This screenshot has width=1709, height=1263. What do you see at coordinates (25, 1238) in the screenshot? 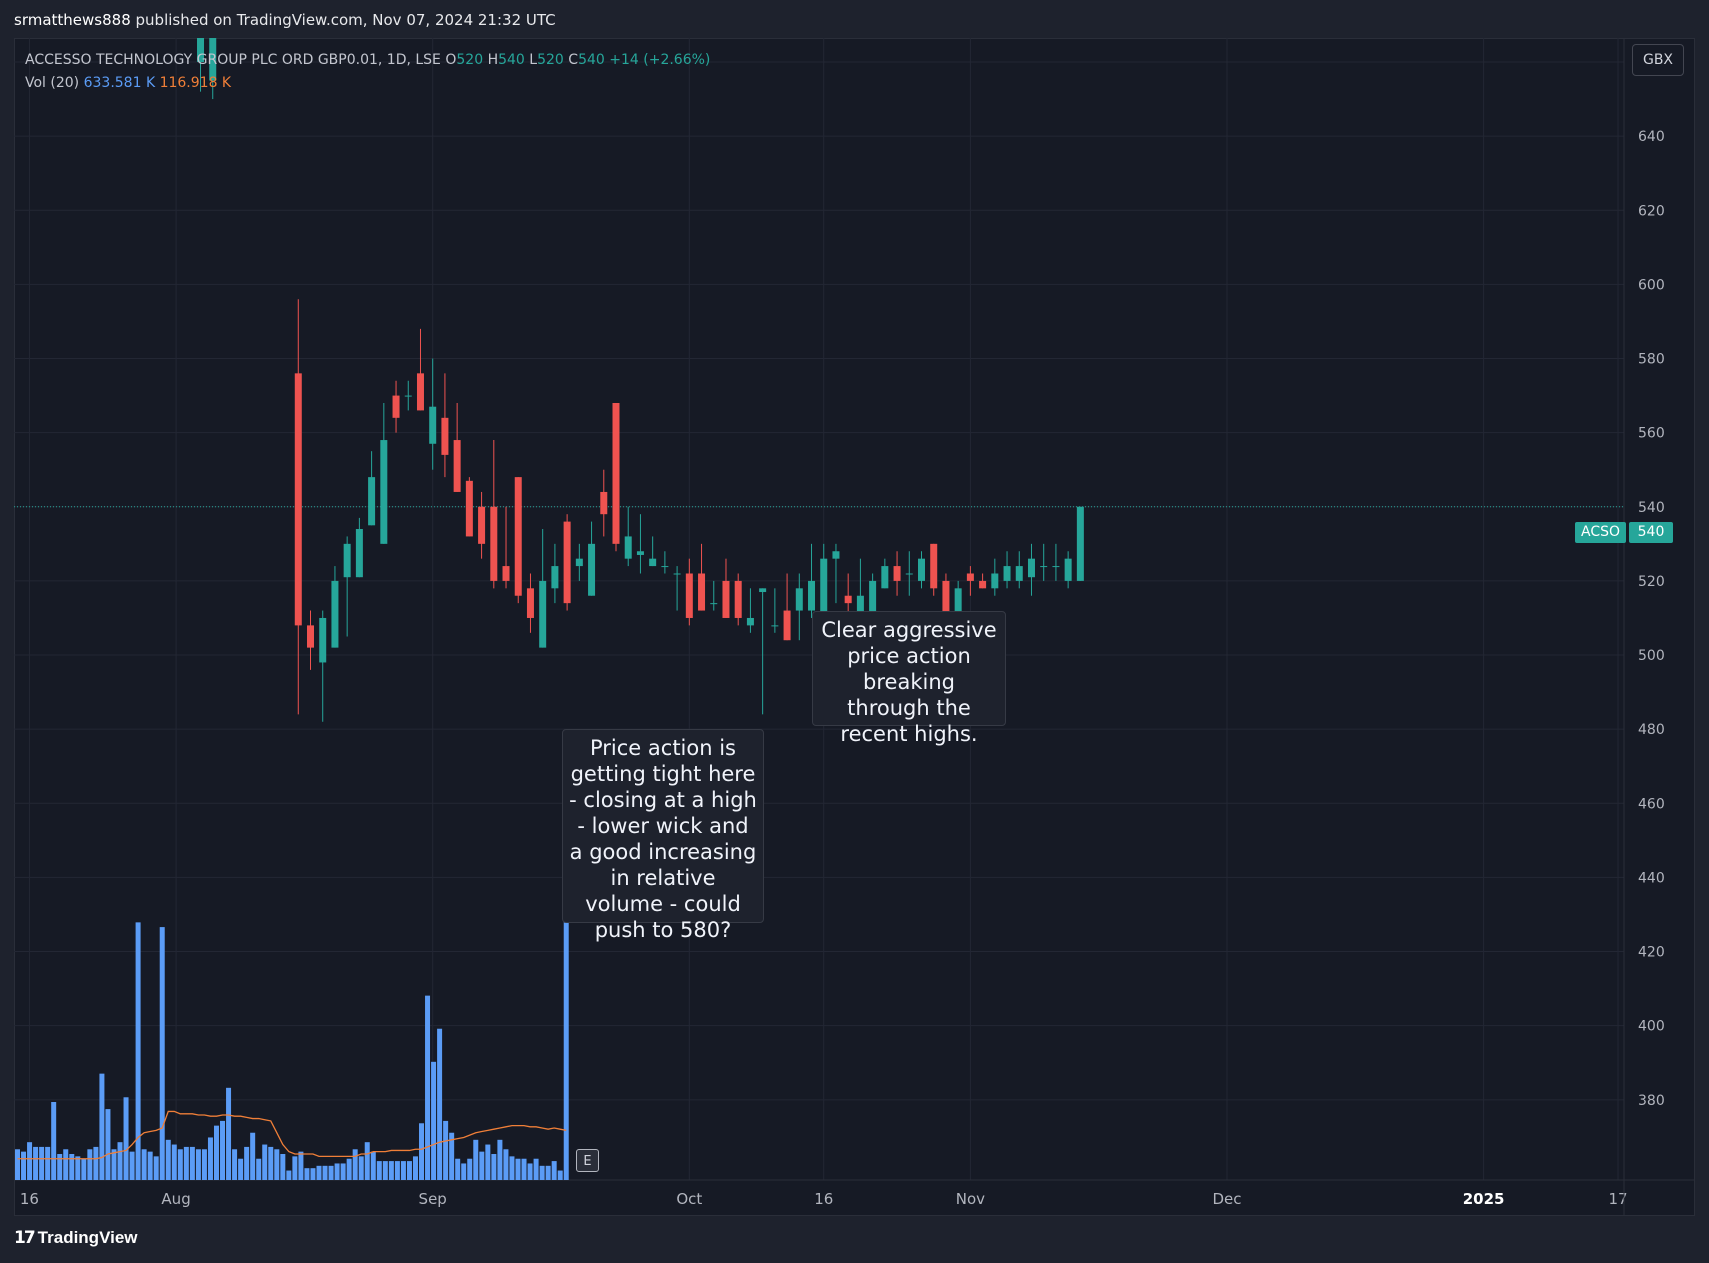
I see `tradingview-logo-icon: 17` at bounding box center [25, 1238].